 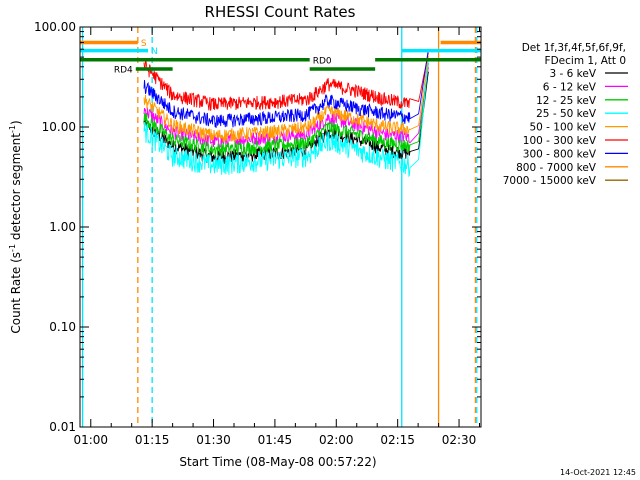 What do you see at coordinates (560, 154) in the screenshot?
I see `legend-label-6: 300 - 800 keV` at bounding box center [560, 154].